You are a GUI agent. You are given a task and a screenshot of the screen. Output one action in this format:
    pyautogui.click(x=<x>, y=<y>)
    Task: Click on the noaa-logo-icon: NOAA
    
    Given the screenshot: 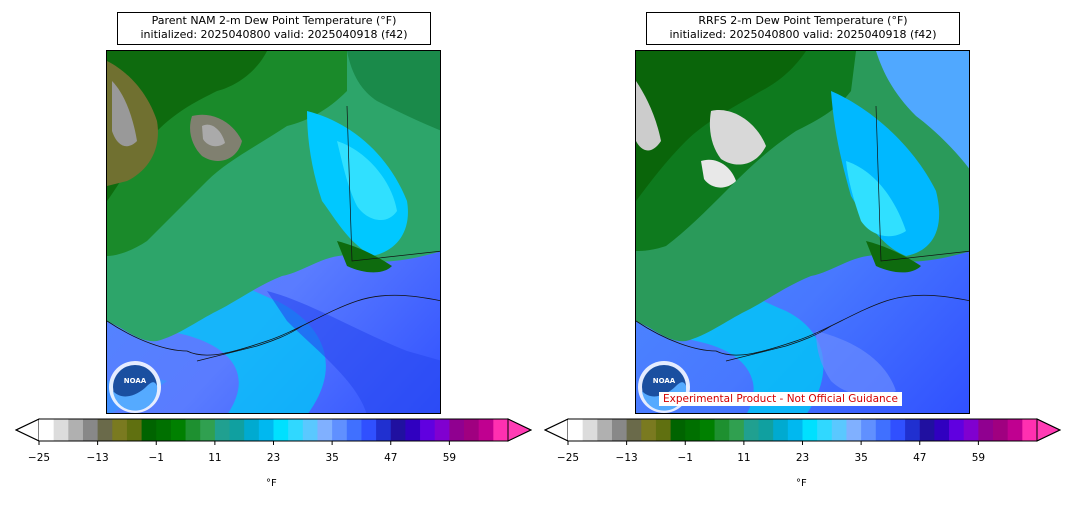 What is the action you would take?
    pyautogui.click(x=135, y=387)
    